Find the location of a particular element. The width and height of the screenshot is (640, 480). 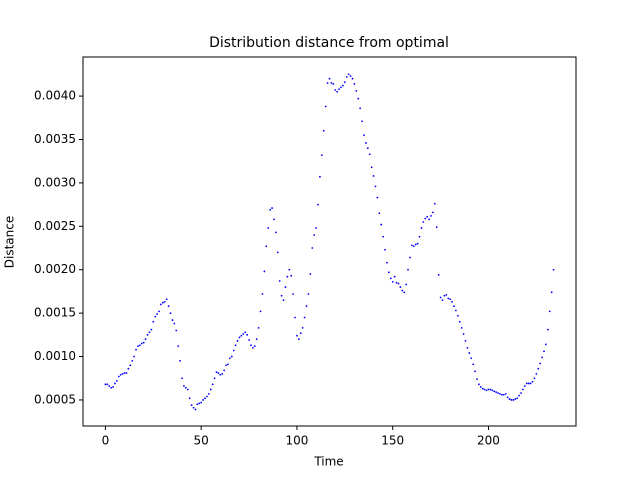

x-tick-label: 200 is located at coordinates (488, 441).